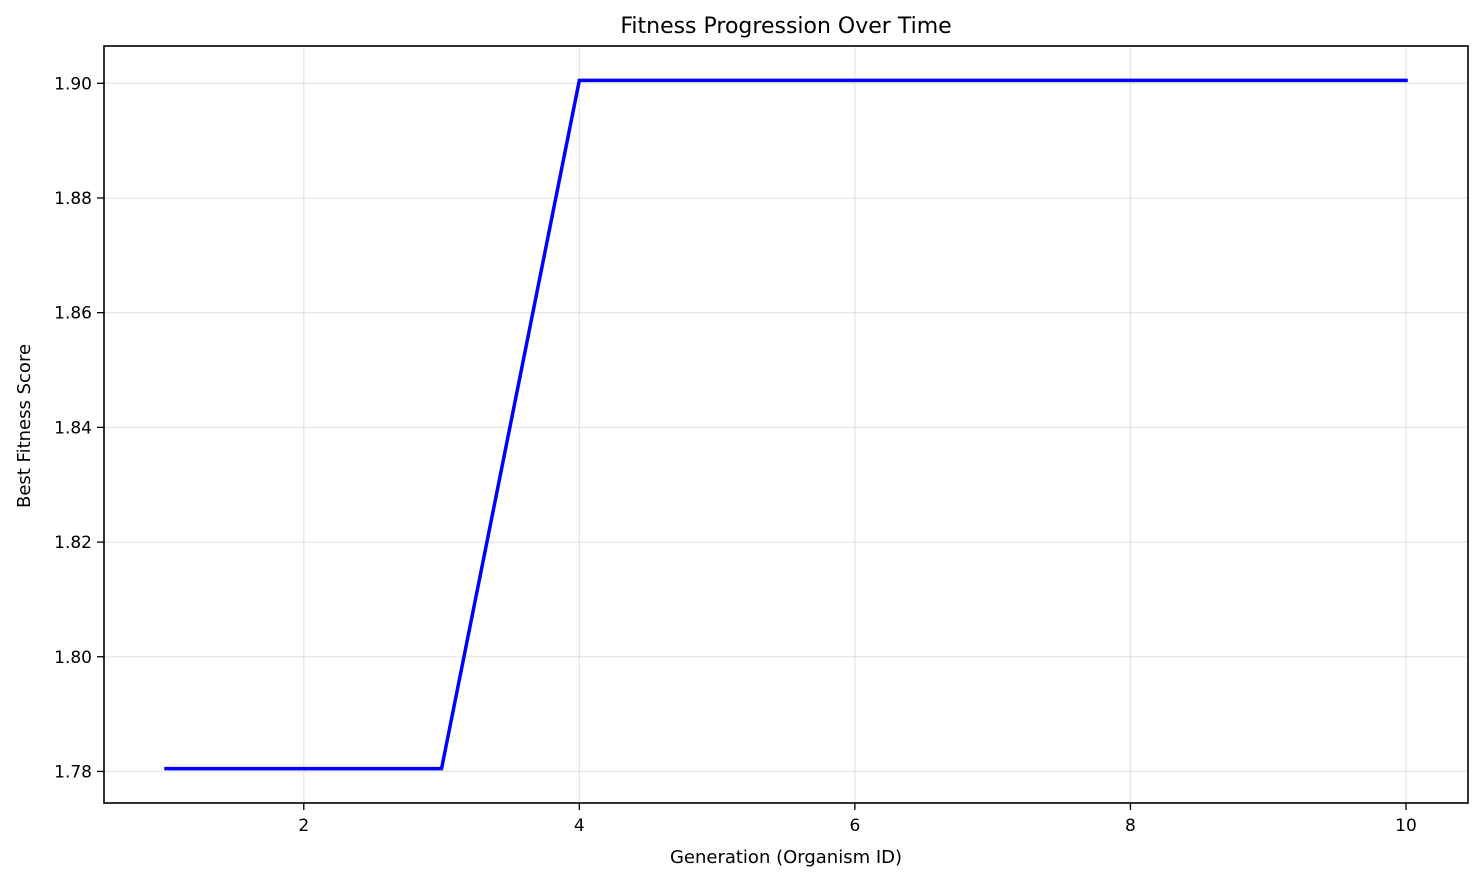 This screenshot has height=882, width=1484. What do you see at coordinates (786, 857) in the screenshot?
I see `x-axis-label: Generation (Organism ID)` at bounding box center [786, 857].